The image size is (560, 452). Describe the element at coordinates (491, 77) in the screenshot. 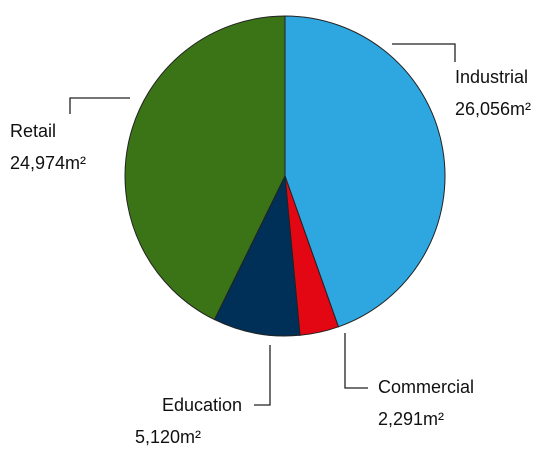

I see `slice-label: Industrial` at that location.